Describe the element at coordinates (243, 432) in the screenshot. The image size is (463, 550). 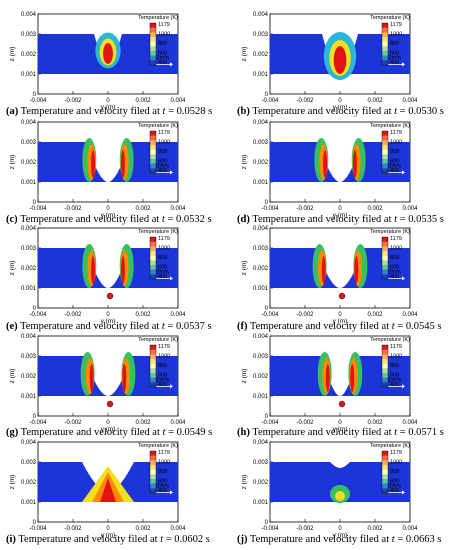
I see `panel-letter: (h)` at that location.